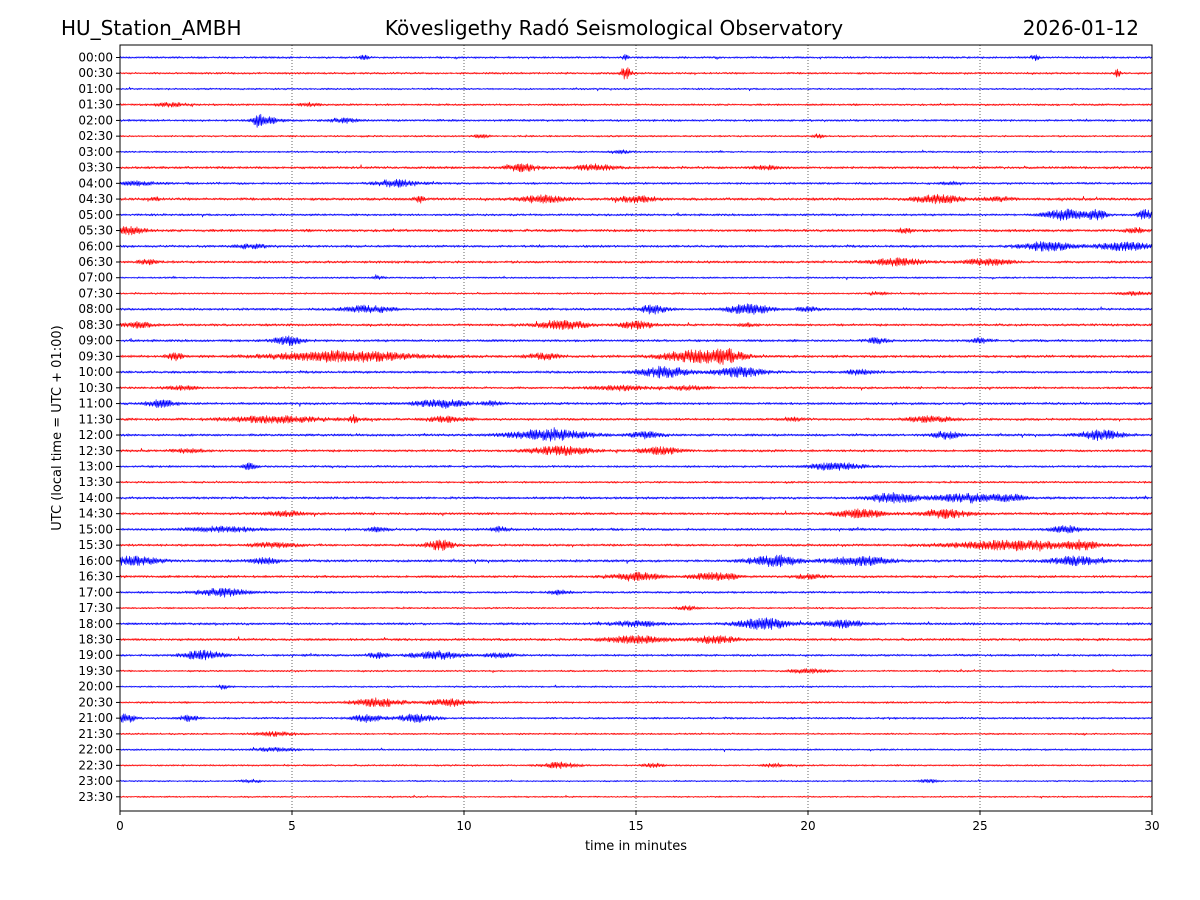 Image resolution: width=1200 pixels, height=900 pixels. I want to click on y-tick-label: 11:00, so click(95, 404).